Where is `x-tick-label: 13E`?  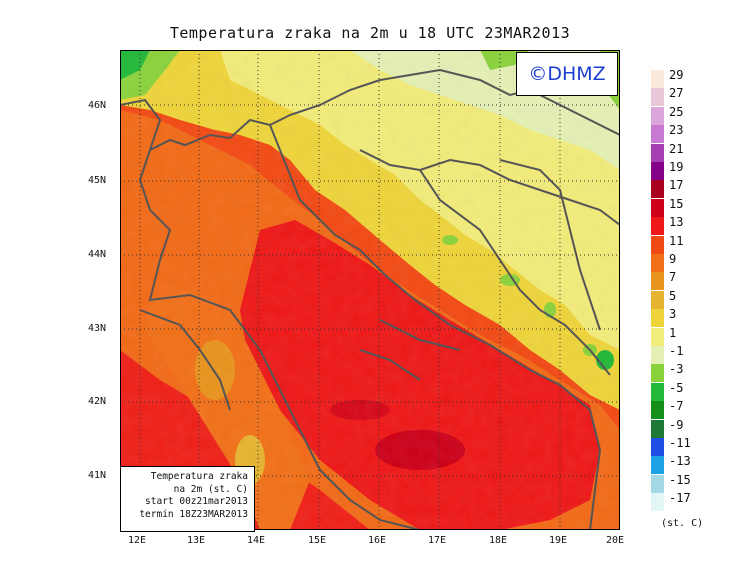
x-tick-label: 13E is located at coordinates (196, 540).